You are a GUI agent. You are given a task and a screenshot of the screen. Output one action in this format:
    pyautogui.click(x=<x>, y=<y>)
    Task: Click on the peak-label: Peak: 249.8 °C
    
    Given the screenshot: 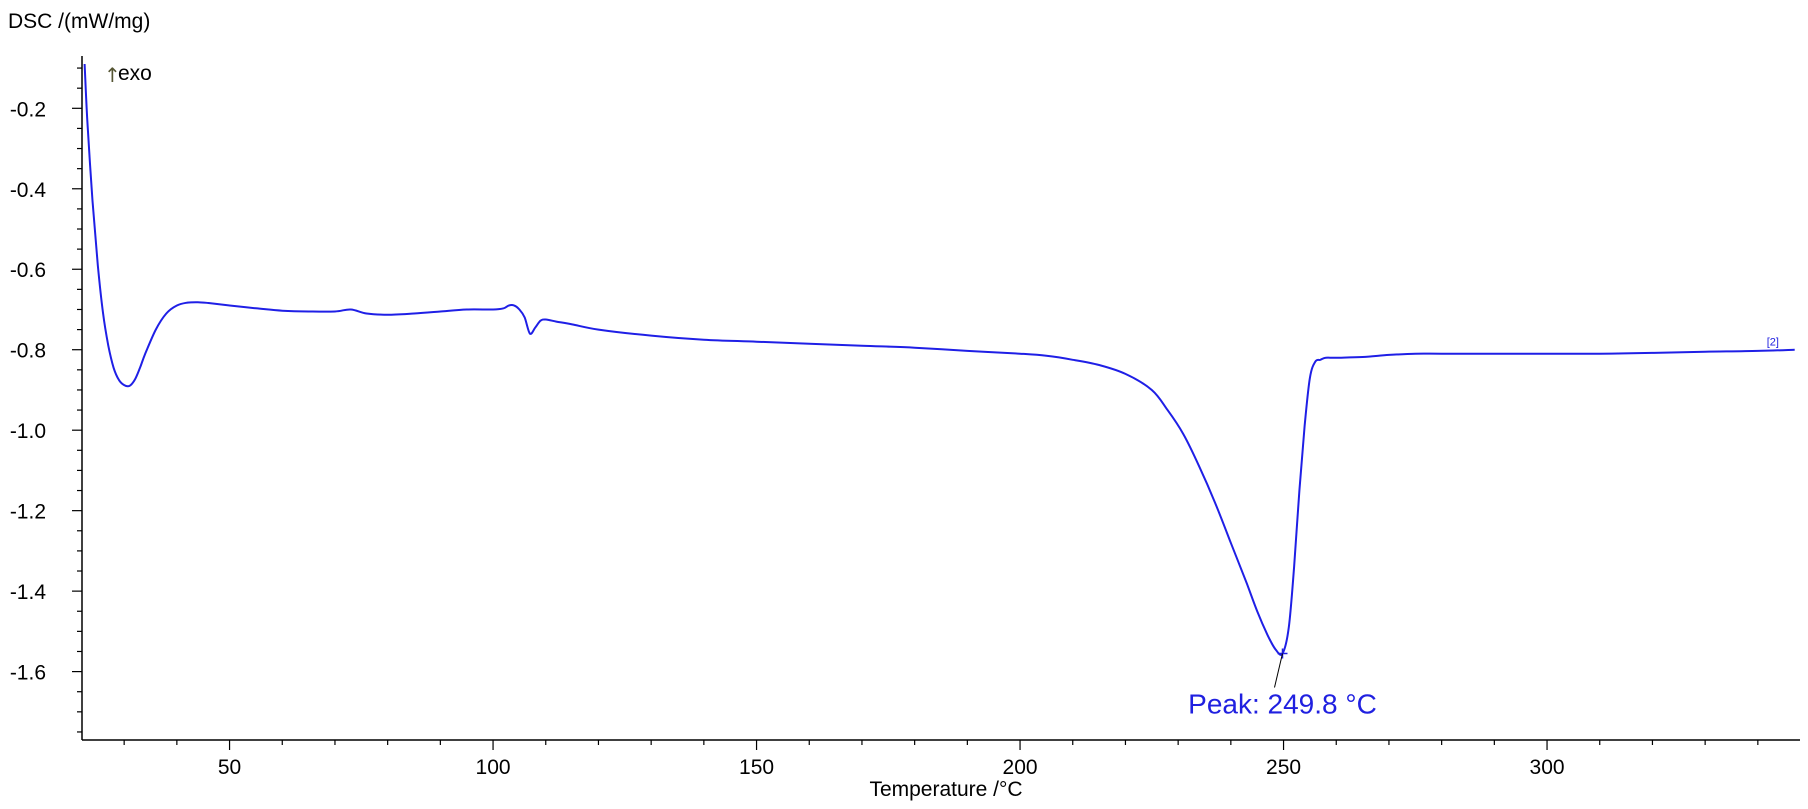 What is the action you would take?
    pyautogui.click(x=1282, y=703)
    